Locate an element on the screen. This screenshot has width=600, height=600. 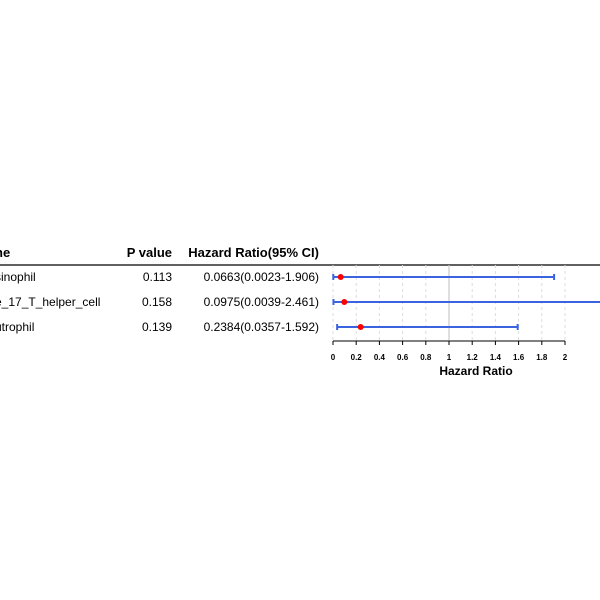
row-1-name: sinophil is located at coordinates (18, 277).